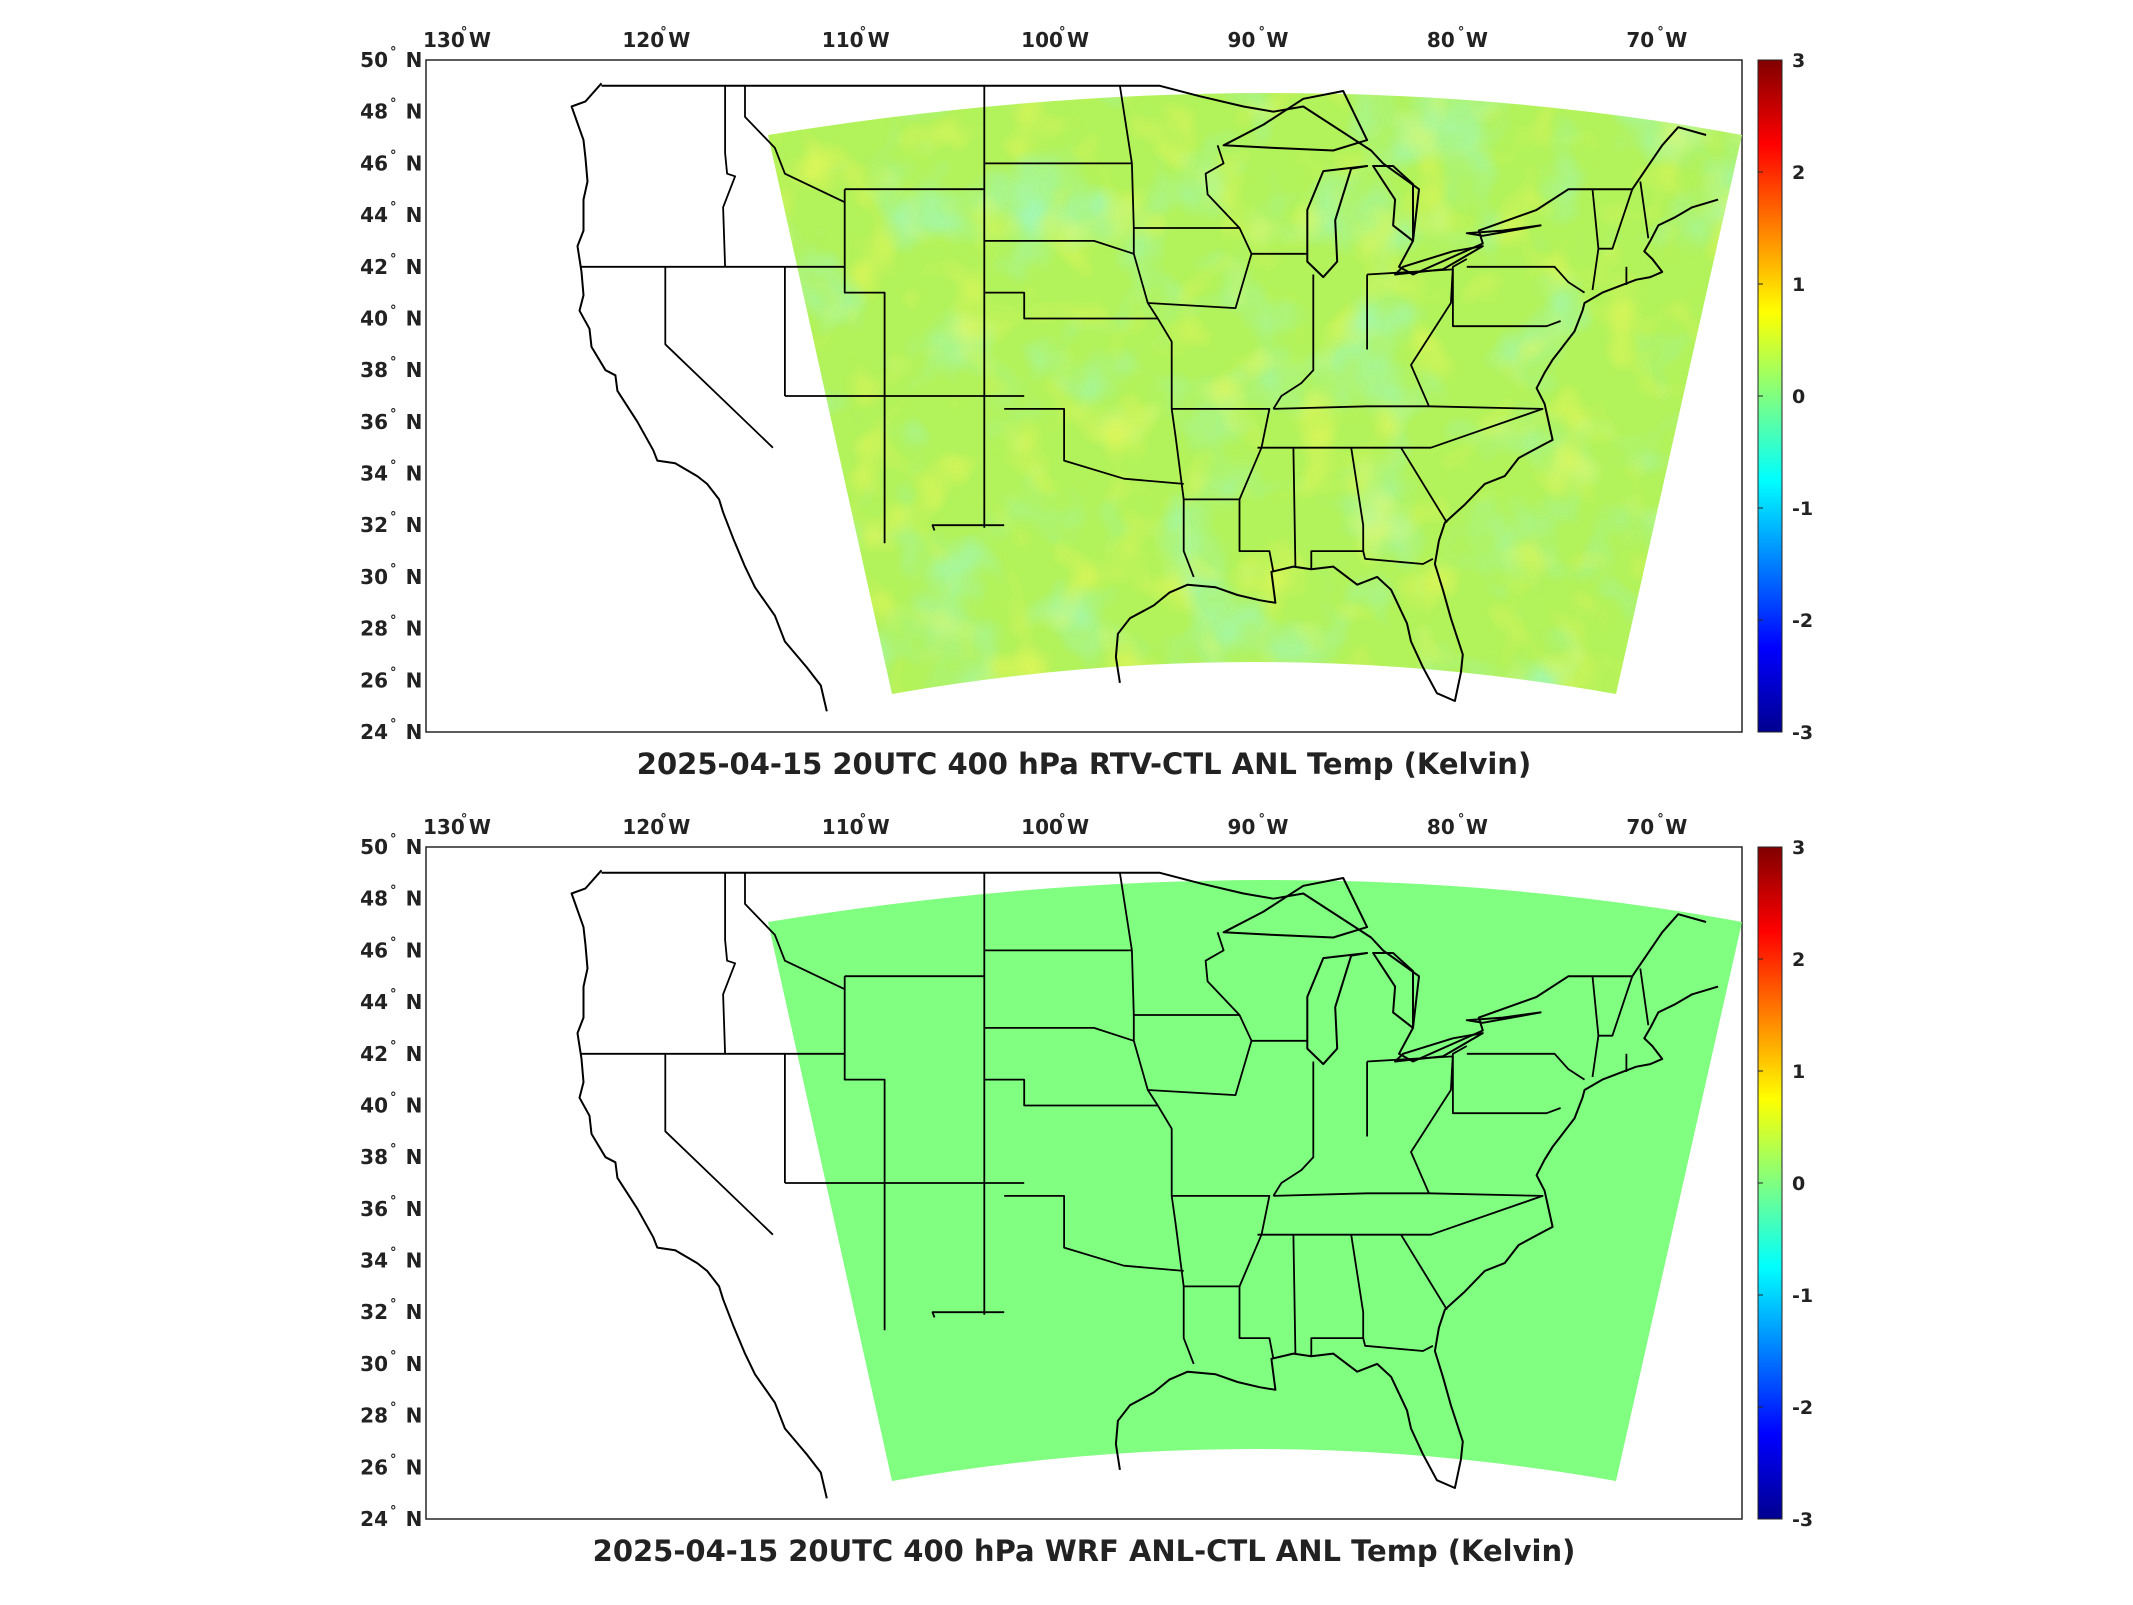 The height and width of the screenshot is (1605, 2133). Describe the element at coordinates (391, 897) in the screenshot. I see `lat-tick-label: 48 ° N` at that location.